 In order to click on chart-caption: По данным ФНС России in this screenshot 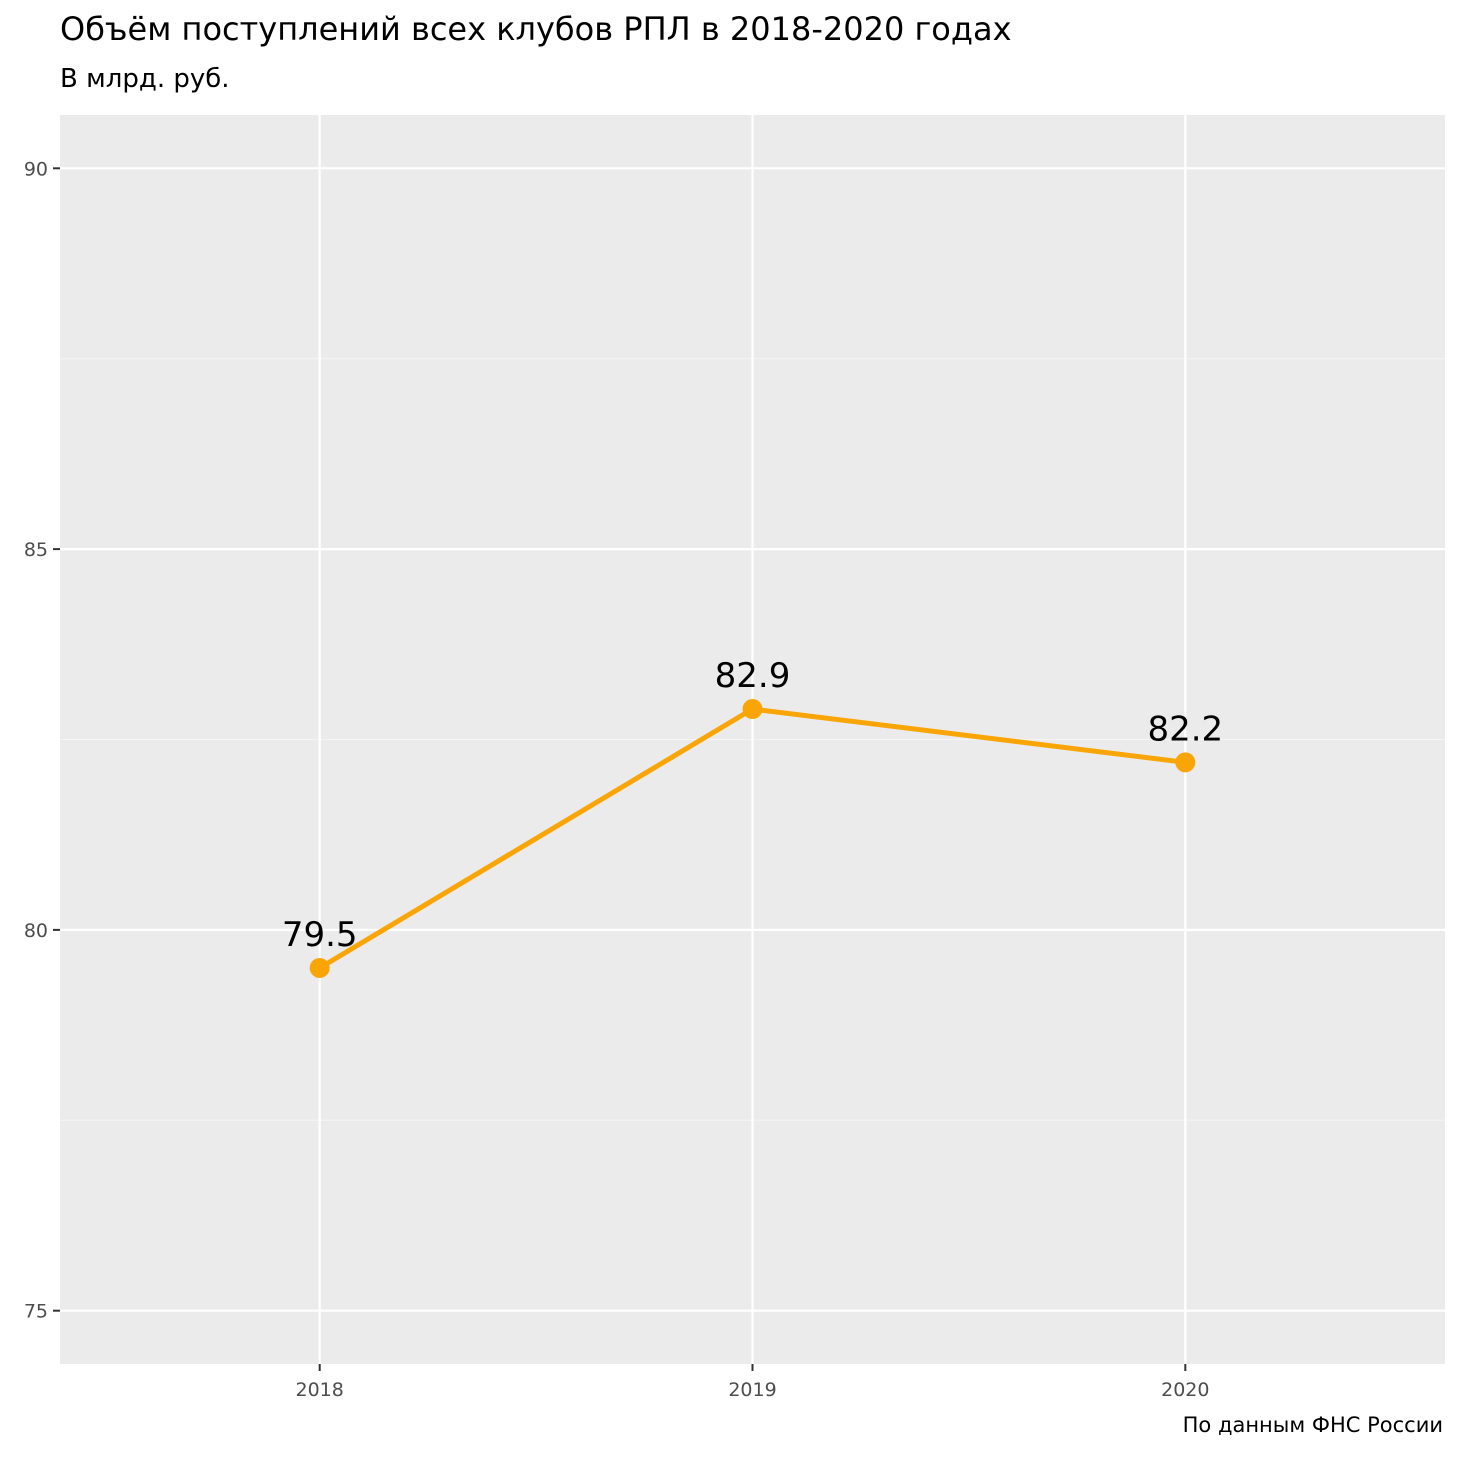, I will do `click(1312, 1425)`.